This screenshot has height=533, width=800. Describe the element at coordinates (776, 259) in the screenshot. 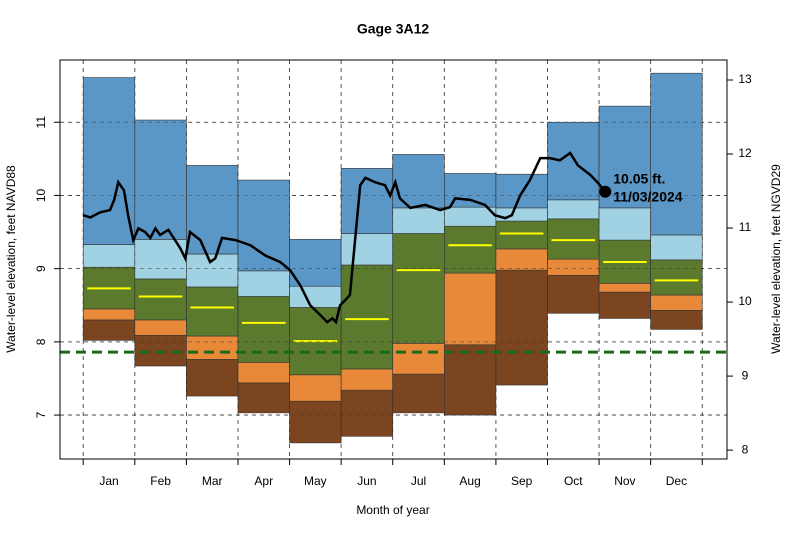

I see `y2-axis-label: Water-level elevation, feet NGVD29` at that location.